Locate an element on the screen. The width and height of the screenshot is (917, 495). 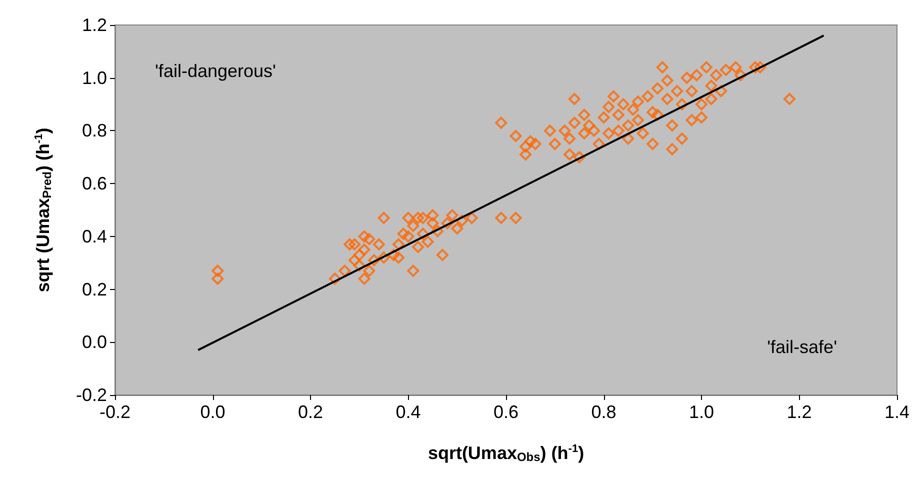
y-tick-label: 0.6 is located at coordinates (94, 184).